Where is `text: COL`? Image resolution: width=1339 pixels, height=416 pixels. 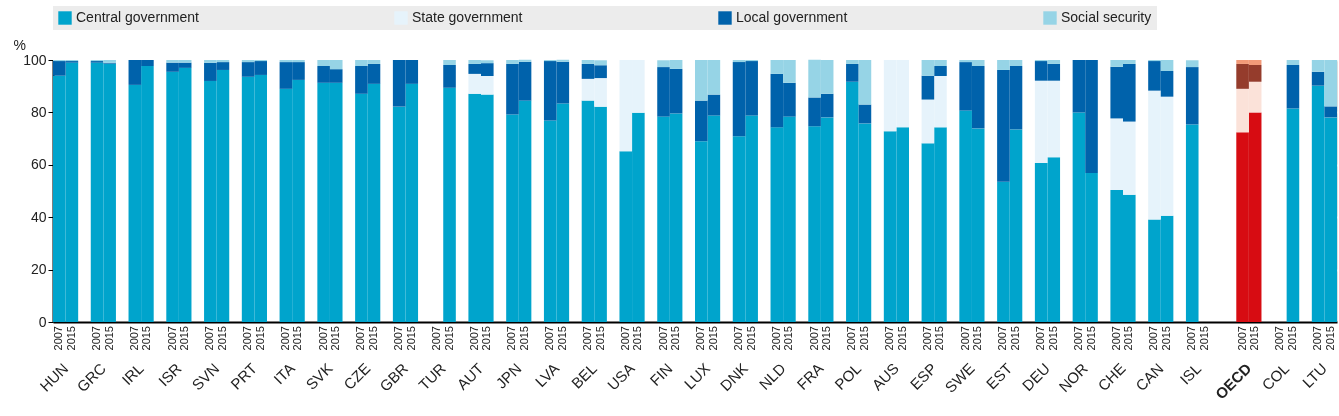 text: COL is located at coordinates (1275, 376).